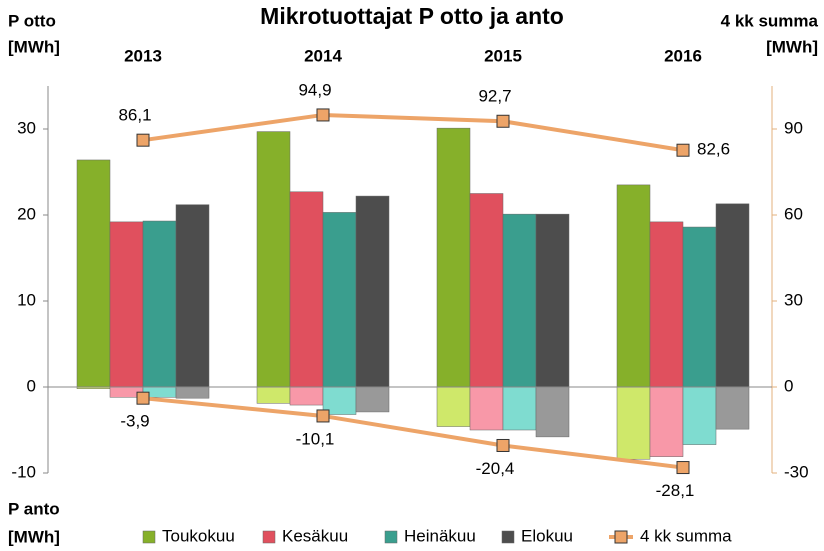  What do you see at coordinates (494, 96) in the screenshot?
I see `data-label: 92,7` at bounding box center [494, 96].